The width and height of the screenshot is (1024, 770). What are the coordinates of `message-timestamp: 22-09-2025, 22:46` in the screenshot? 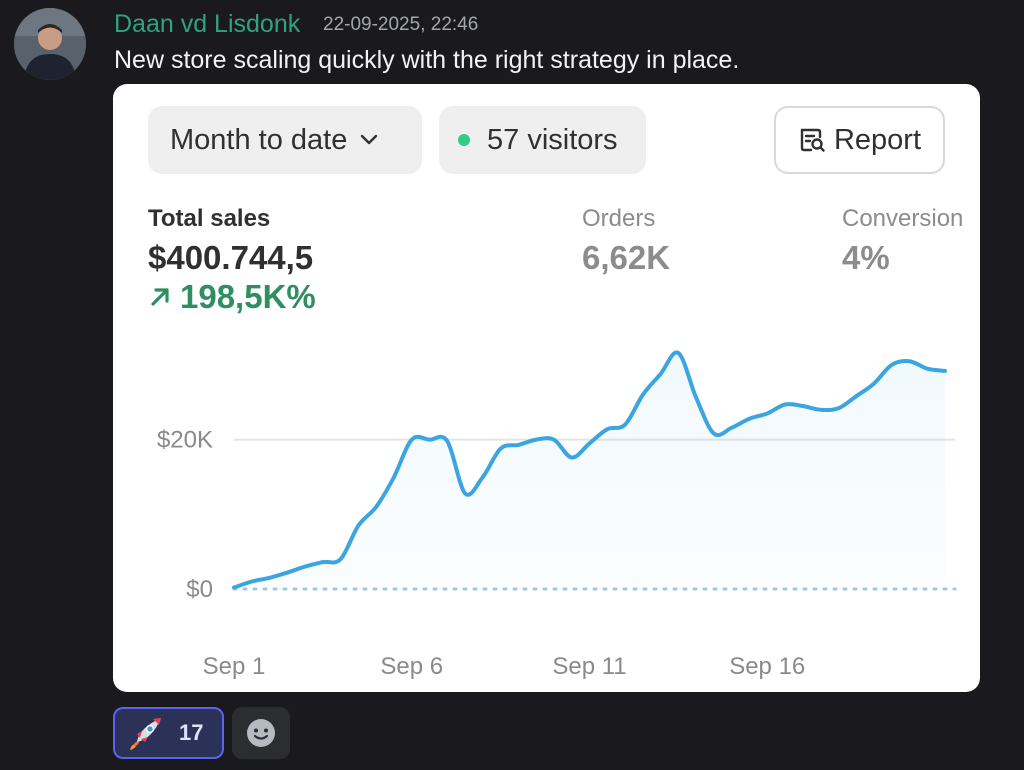 It's located at (401, 24).